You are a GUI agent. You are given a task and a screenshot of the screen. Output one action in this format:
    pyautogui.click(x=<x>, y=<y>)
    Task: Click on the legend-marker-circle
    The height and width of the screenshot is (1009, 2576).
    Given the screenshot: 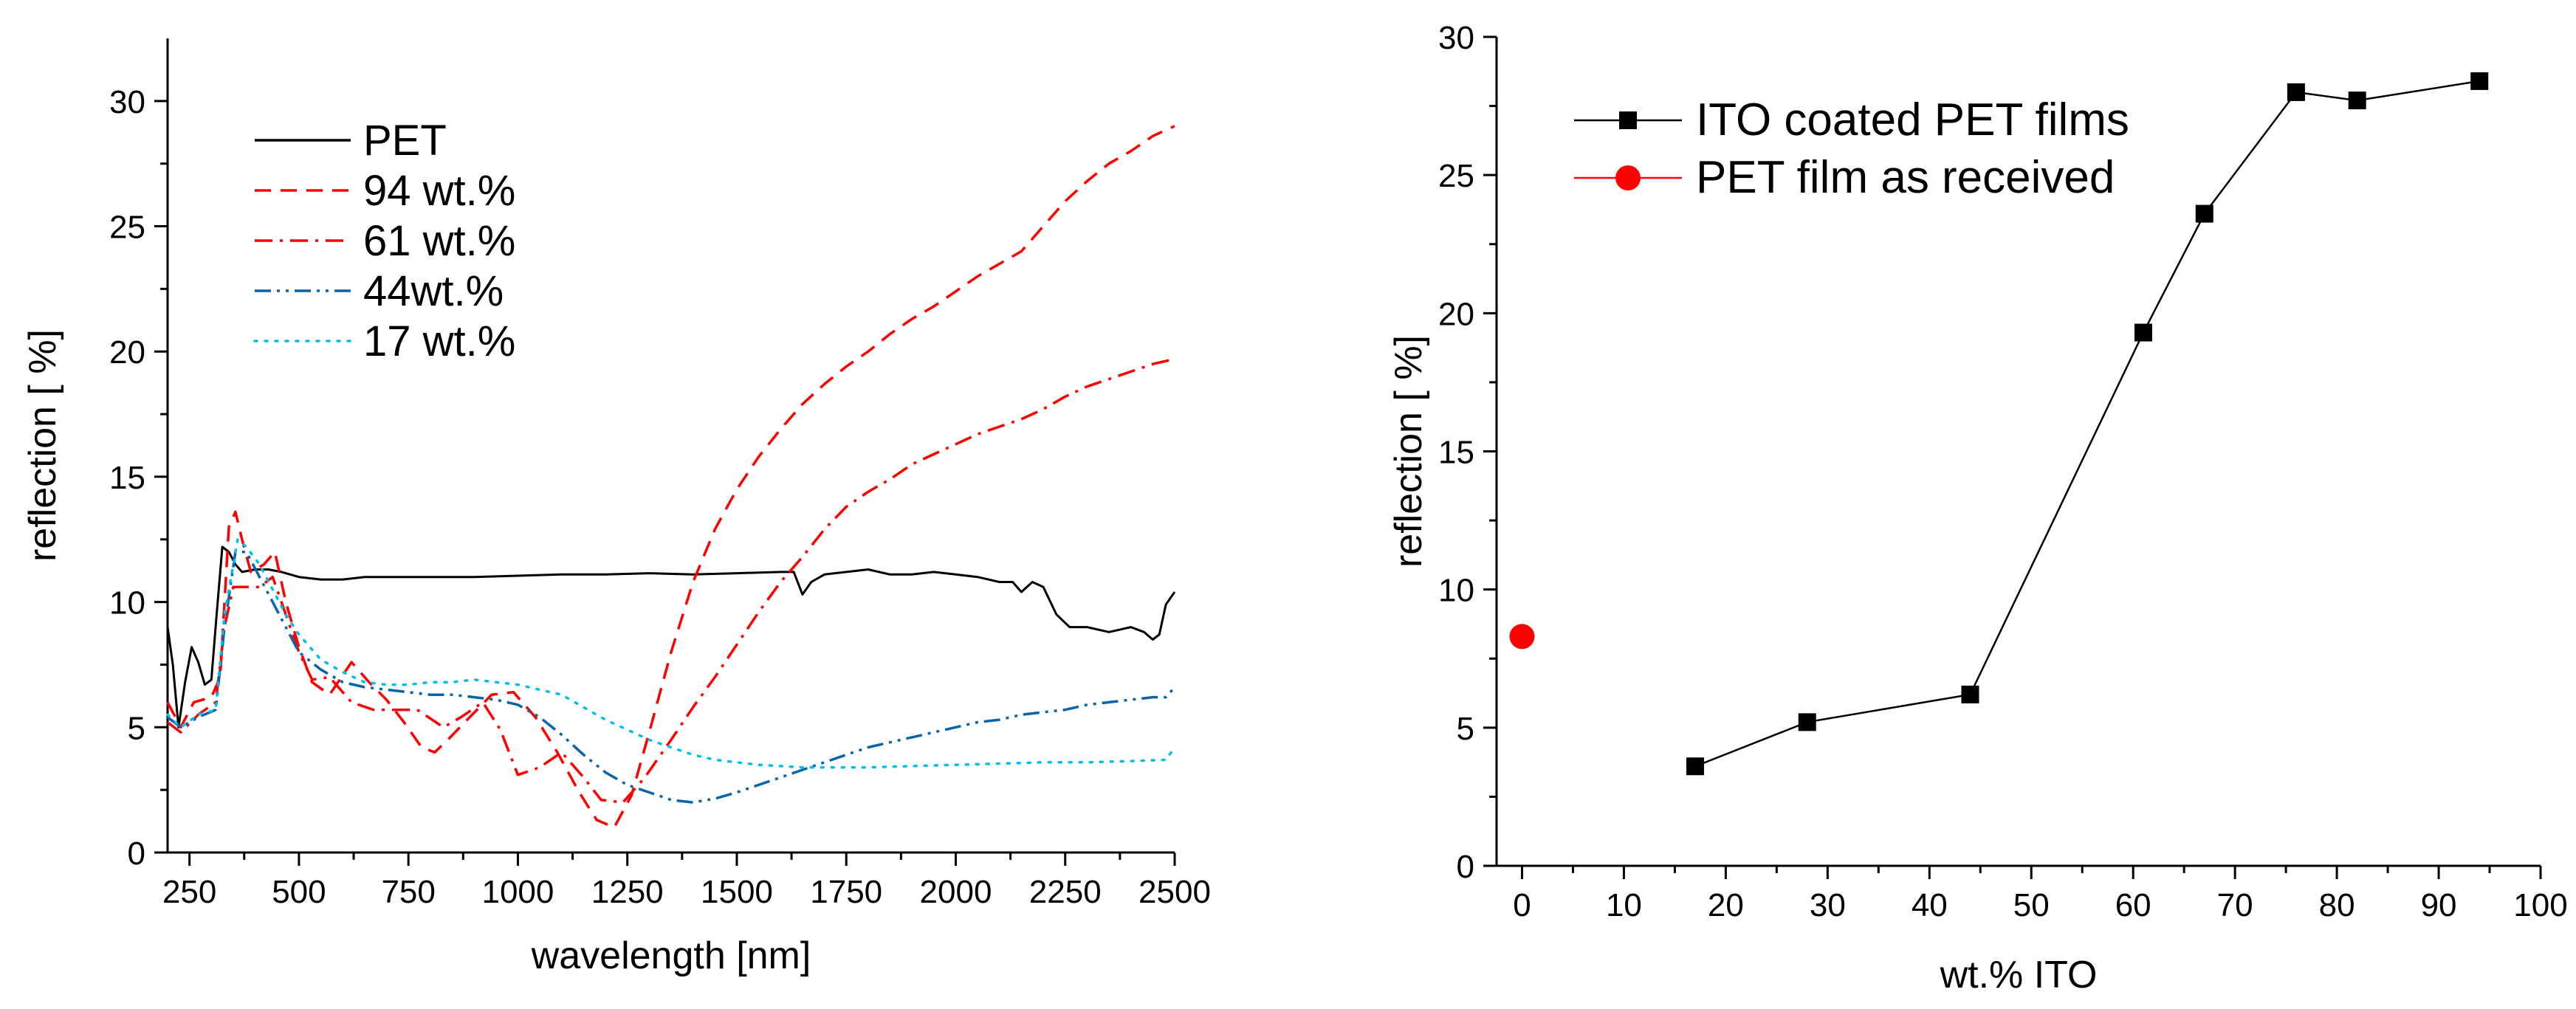 What is the action you would take?
    pyautogui.click(x=1628, y=177)
    